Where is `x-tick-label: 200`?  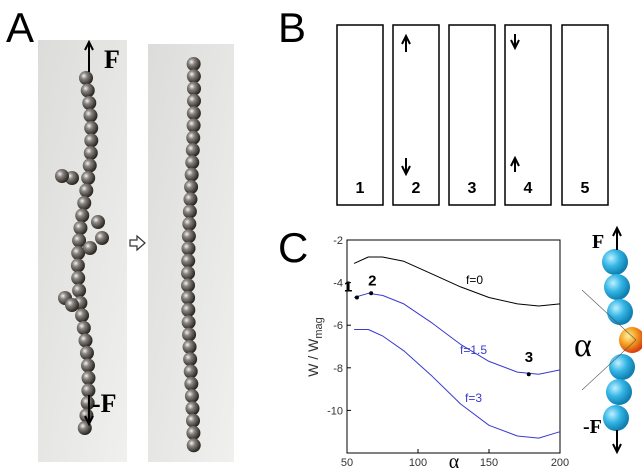 x-tick-label: 200 is located at coordinates (560, 463).